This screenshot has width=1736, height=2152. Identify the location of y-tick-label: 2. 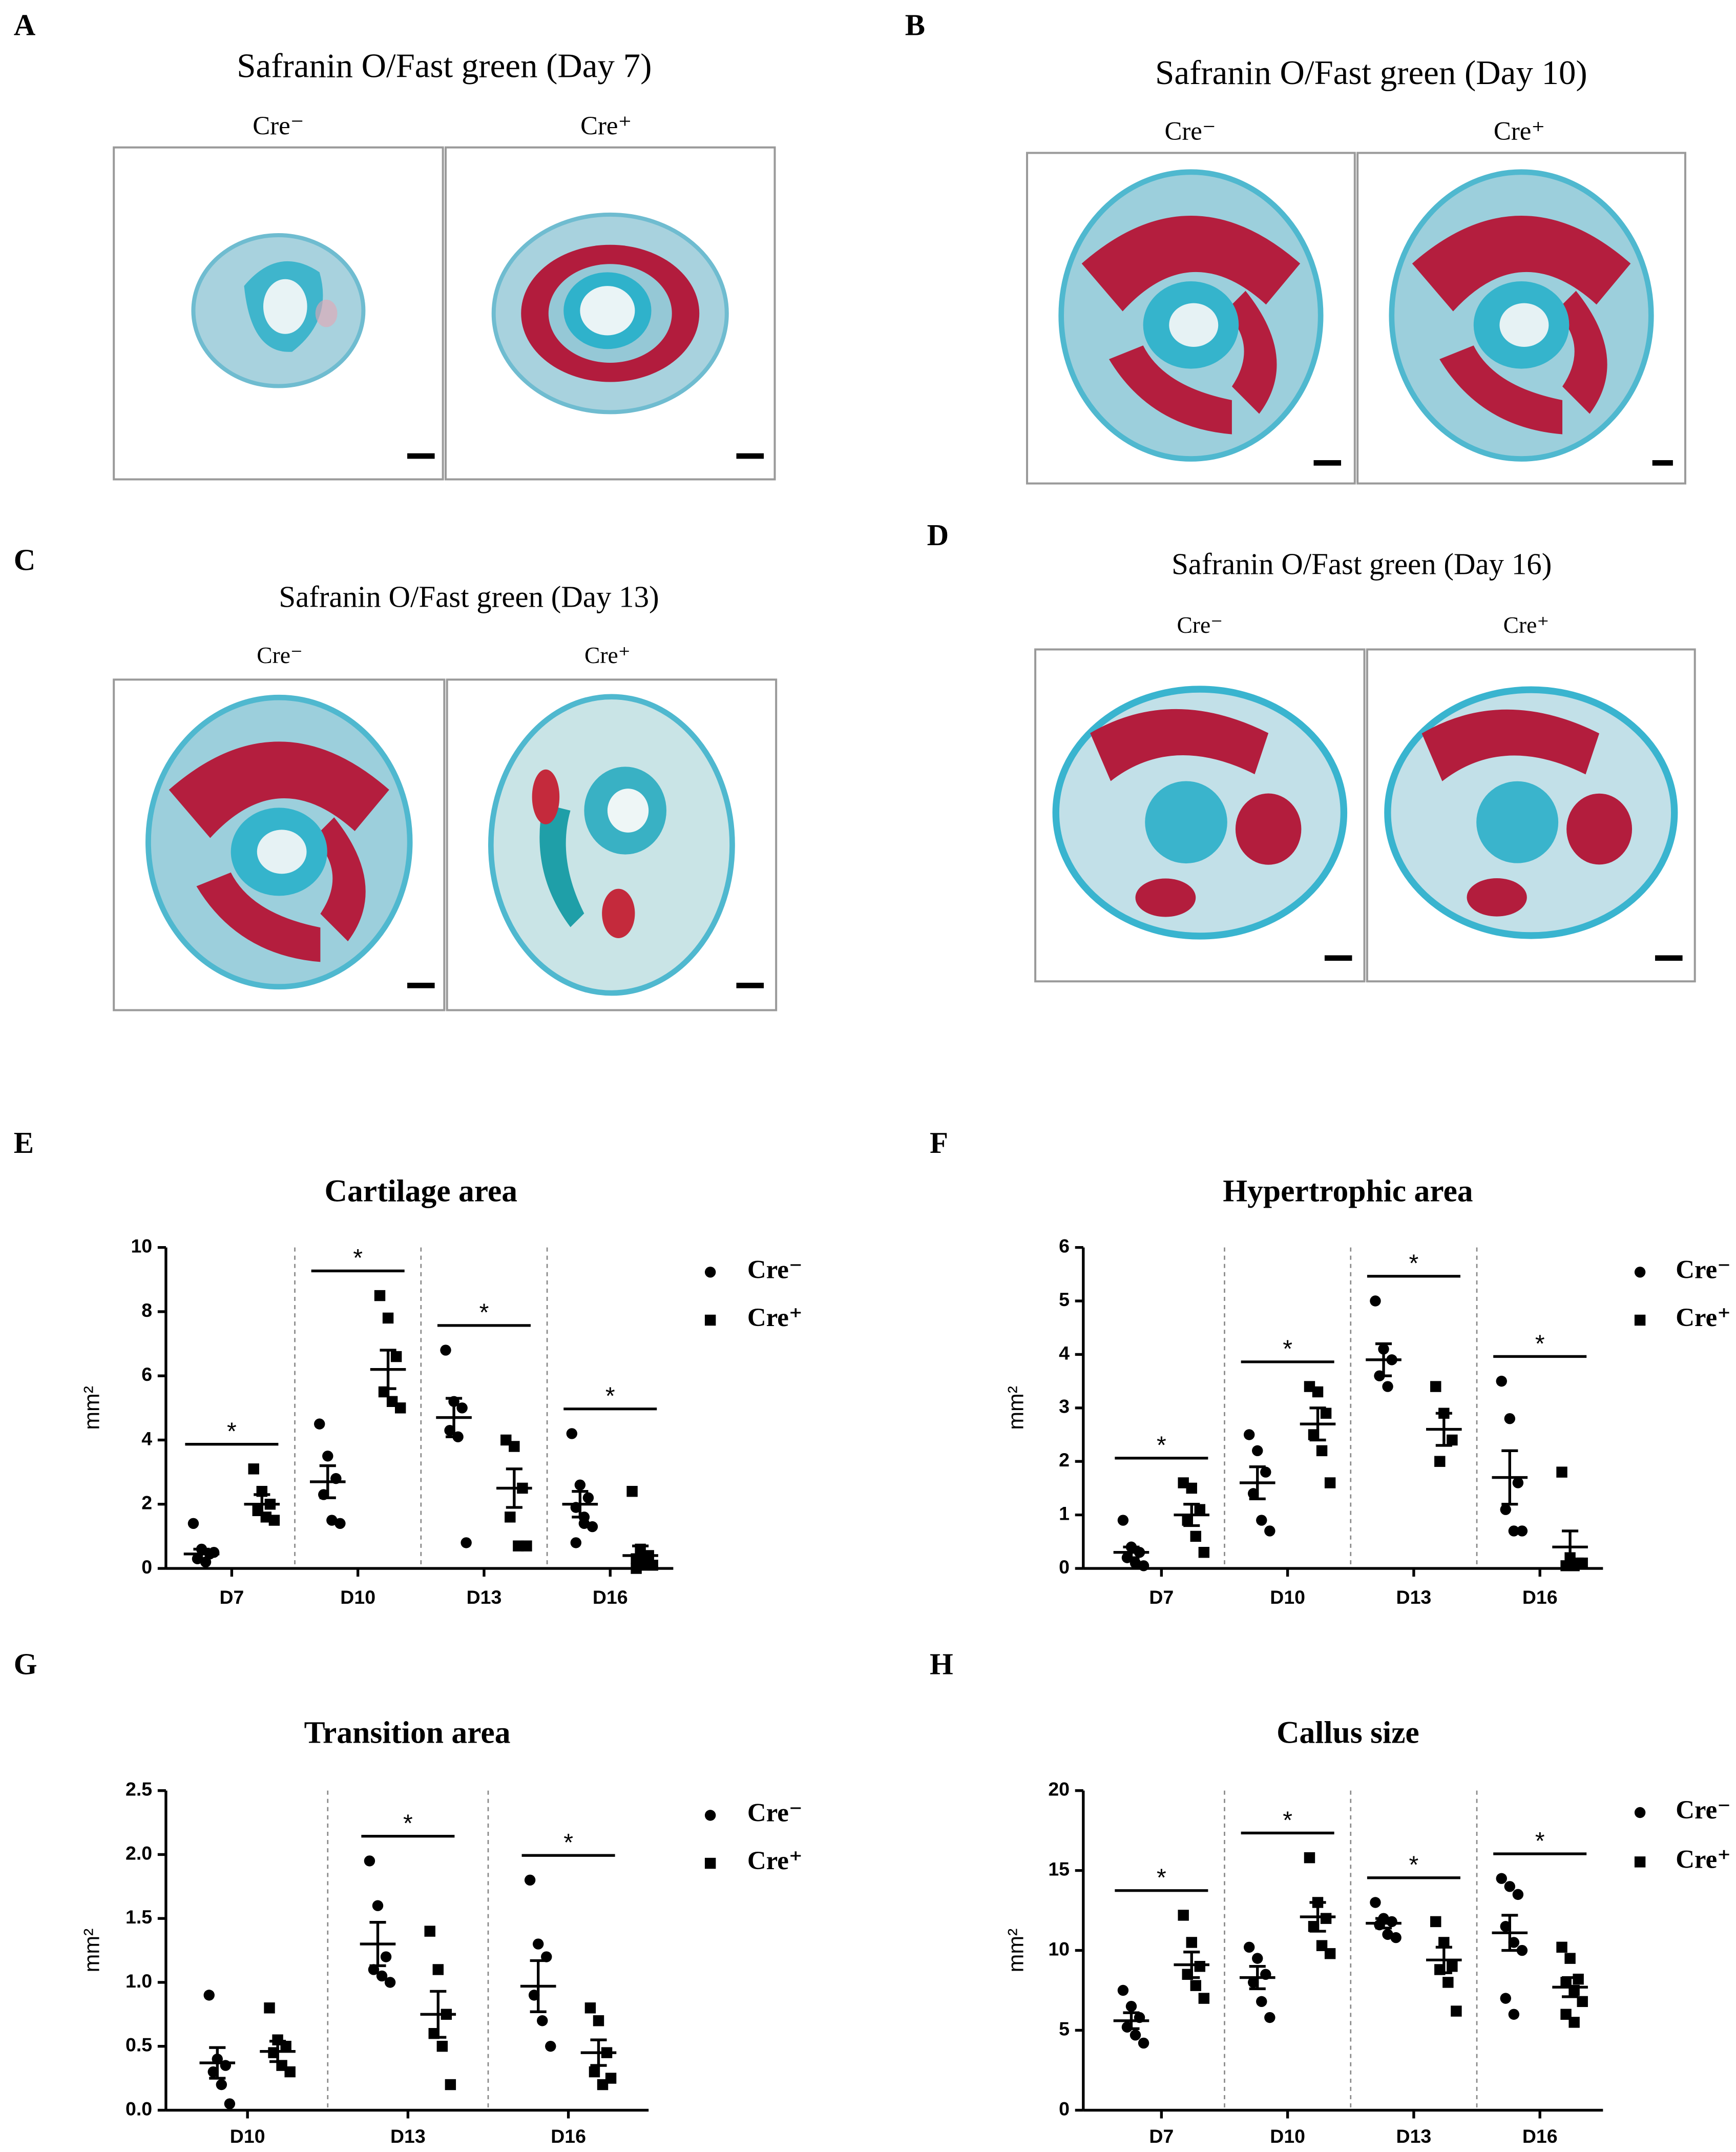
(1064, 1460).